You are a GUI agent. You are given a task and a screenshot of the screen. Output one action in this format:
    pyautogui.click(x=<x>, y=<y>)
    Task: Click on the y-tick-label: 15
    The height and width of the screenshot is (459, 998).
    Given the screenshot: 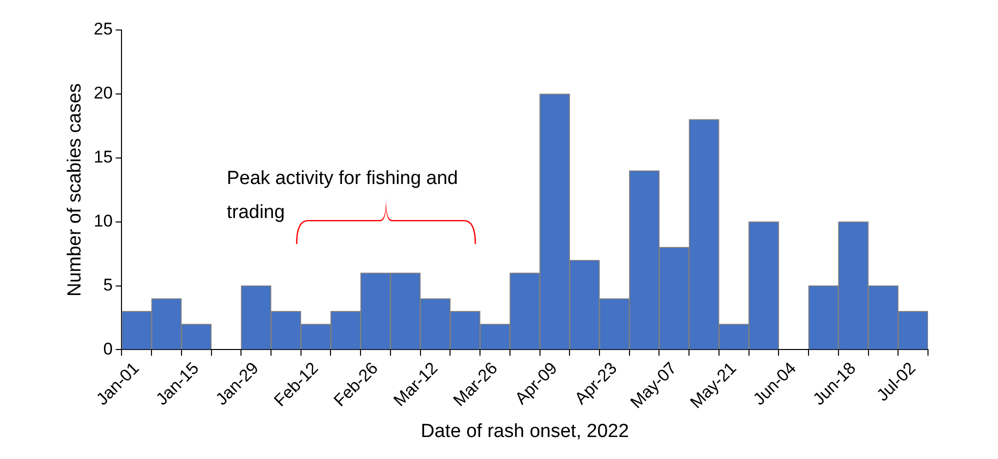 What is the action you would take?
    pyautogui.click(x=103, y=157)
    